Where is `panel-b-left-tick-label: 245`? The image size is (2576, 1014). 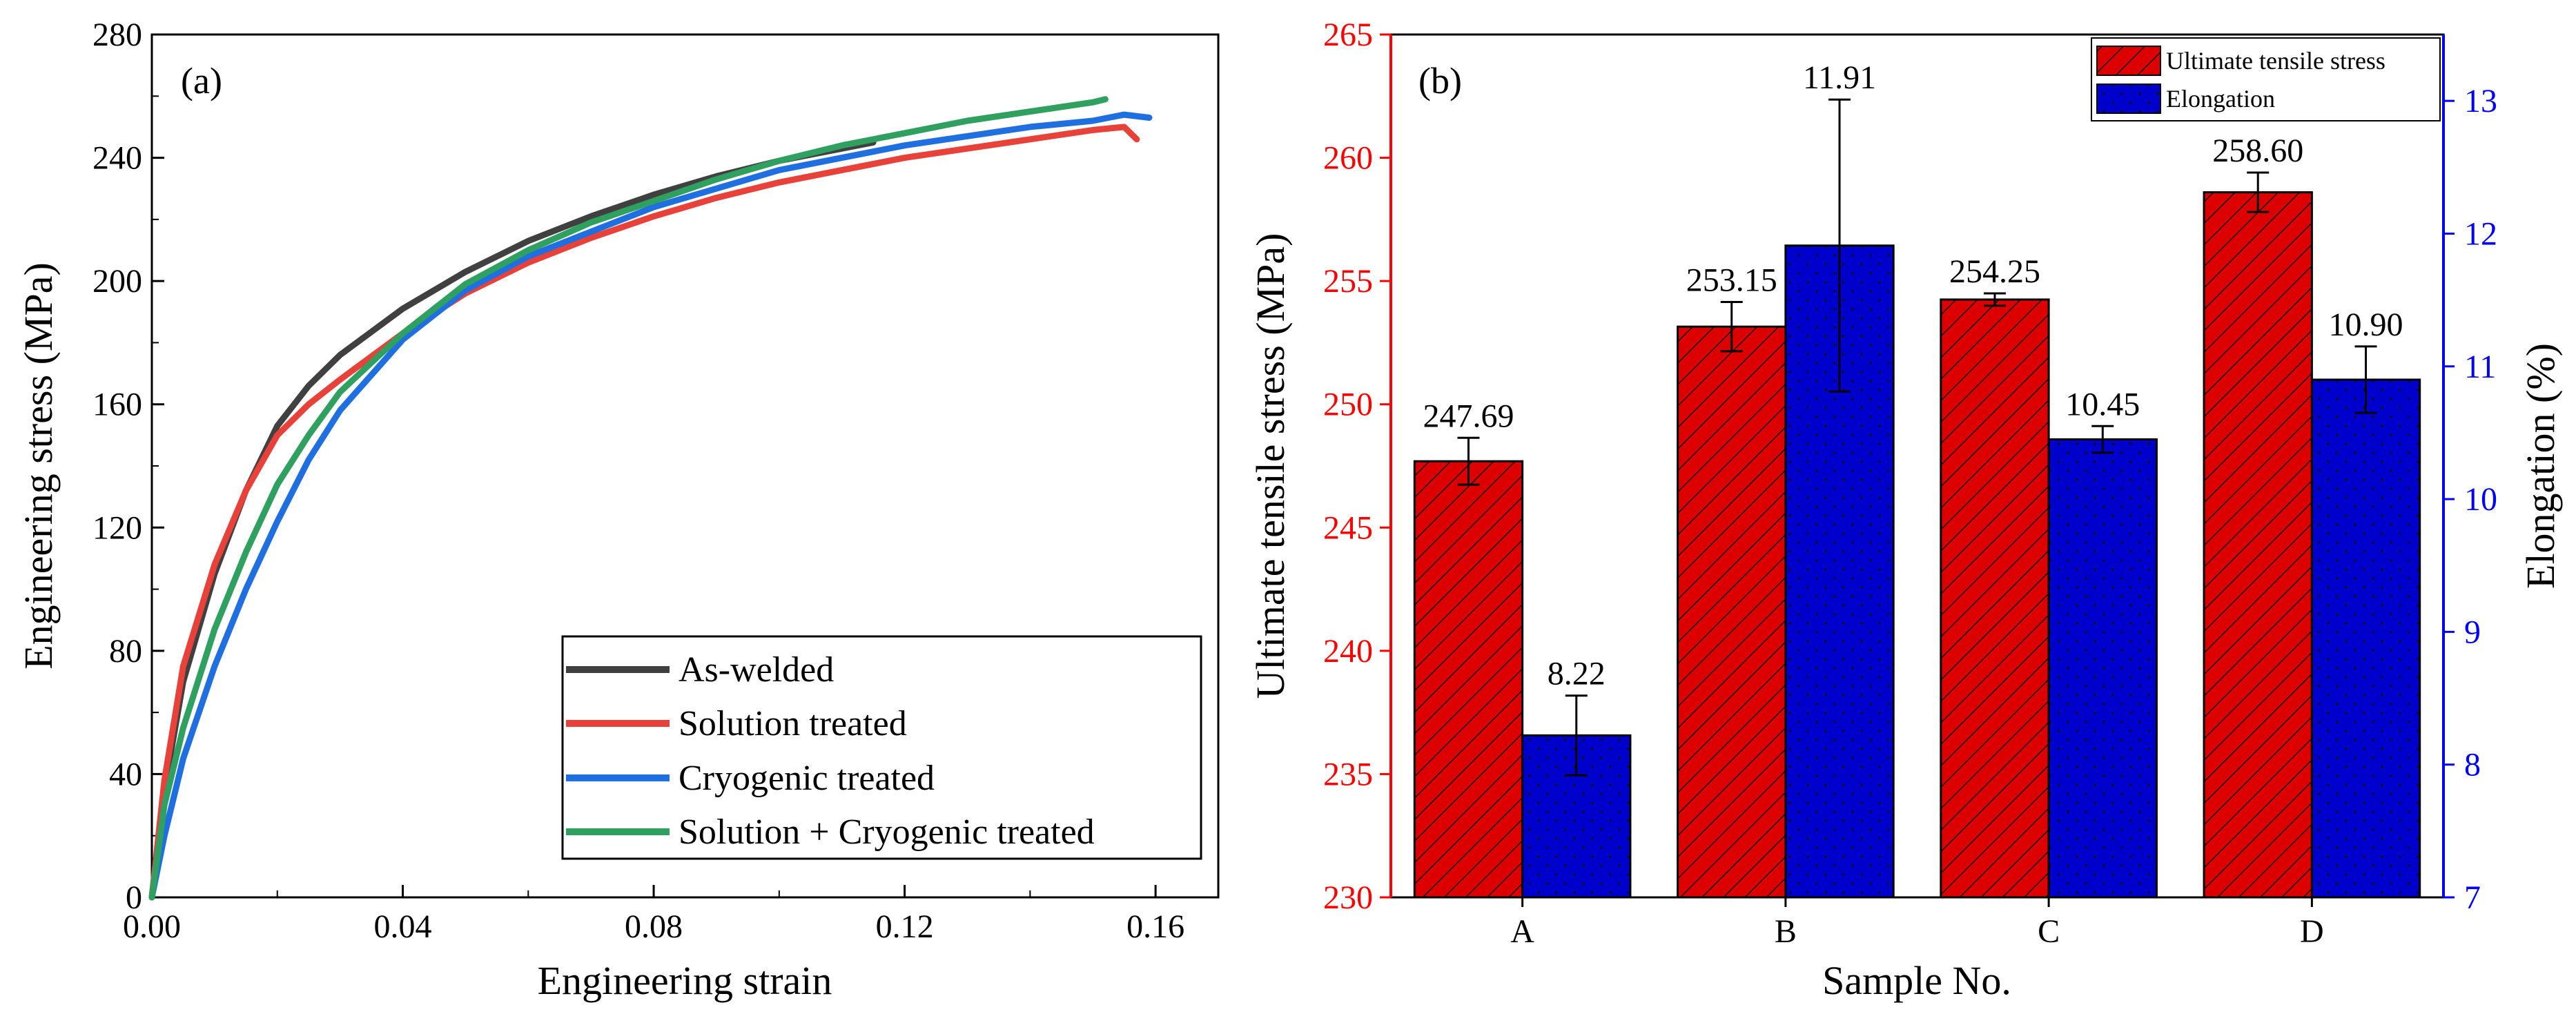 panel-b-left-tick-label: 245 is located at coordinates (1348, 527).